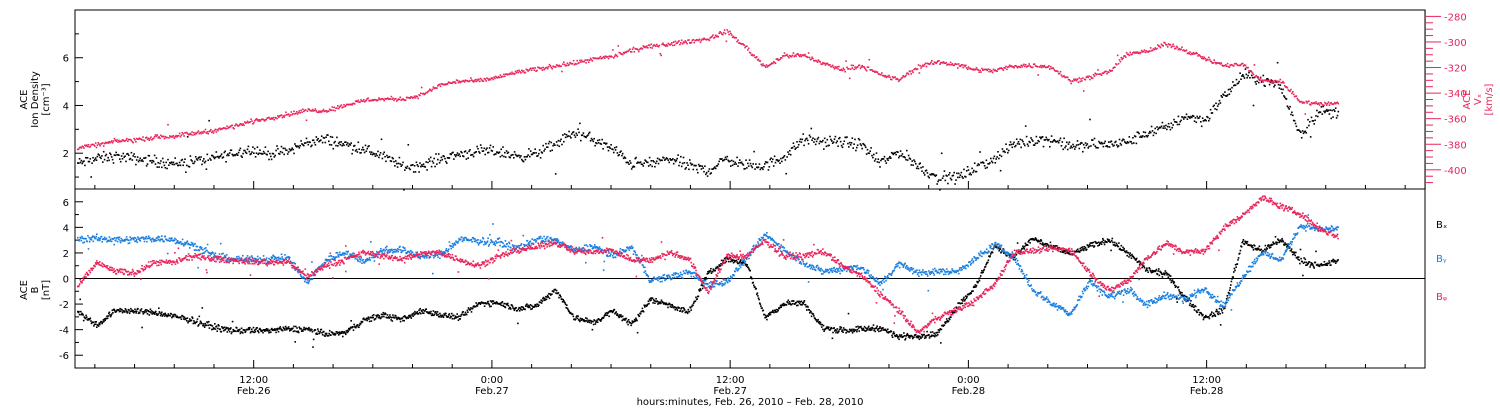 This screenshot has width=1500, height=410. What do you see at coordinates (1455, 17) in the screenshot?
I see `velocity-tick-label: -280` at bounding box center [1455, 17].